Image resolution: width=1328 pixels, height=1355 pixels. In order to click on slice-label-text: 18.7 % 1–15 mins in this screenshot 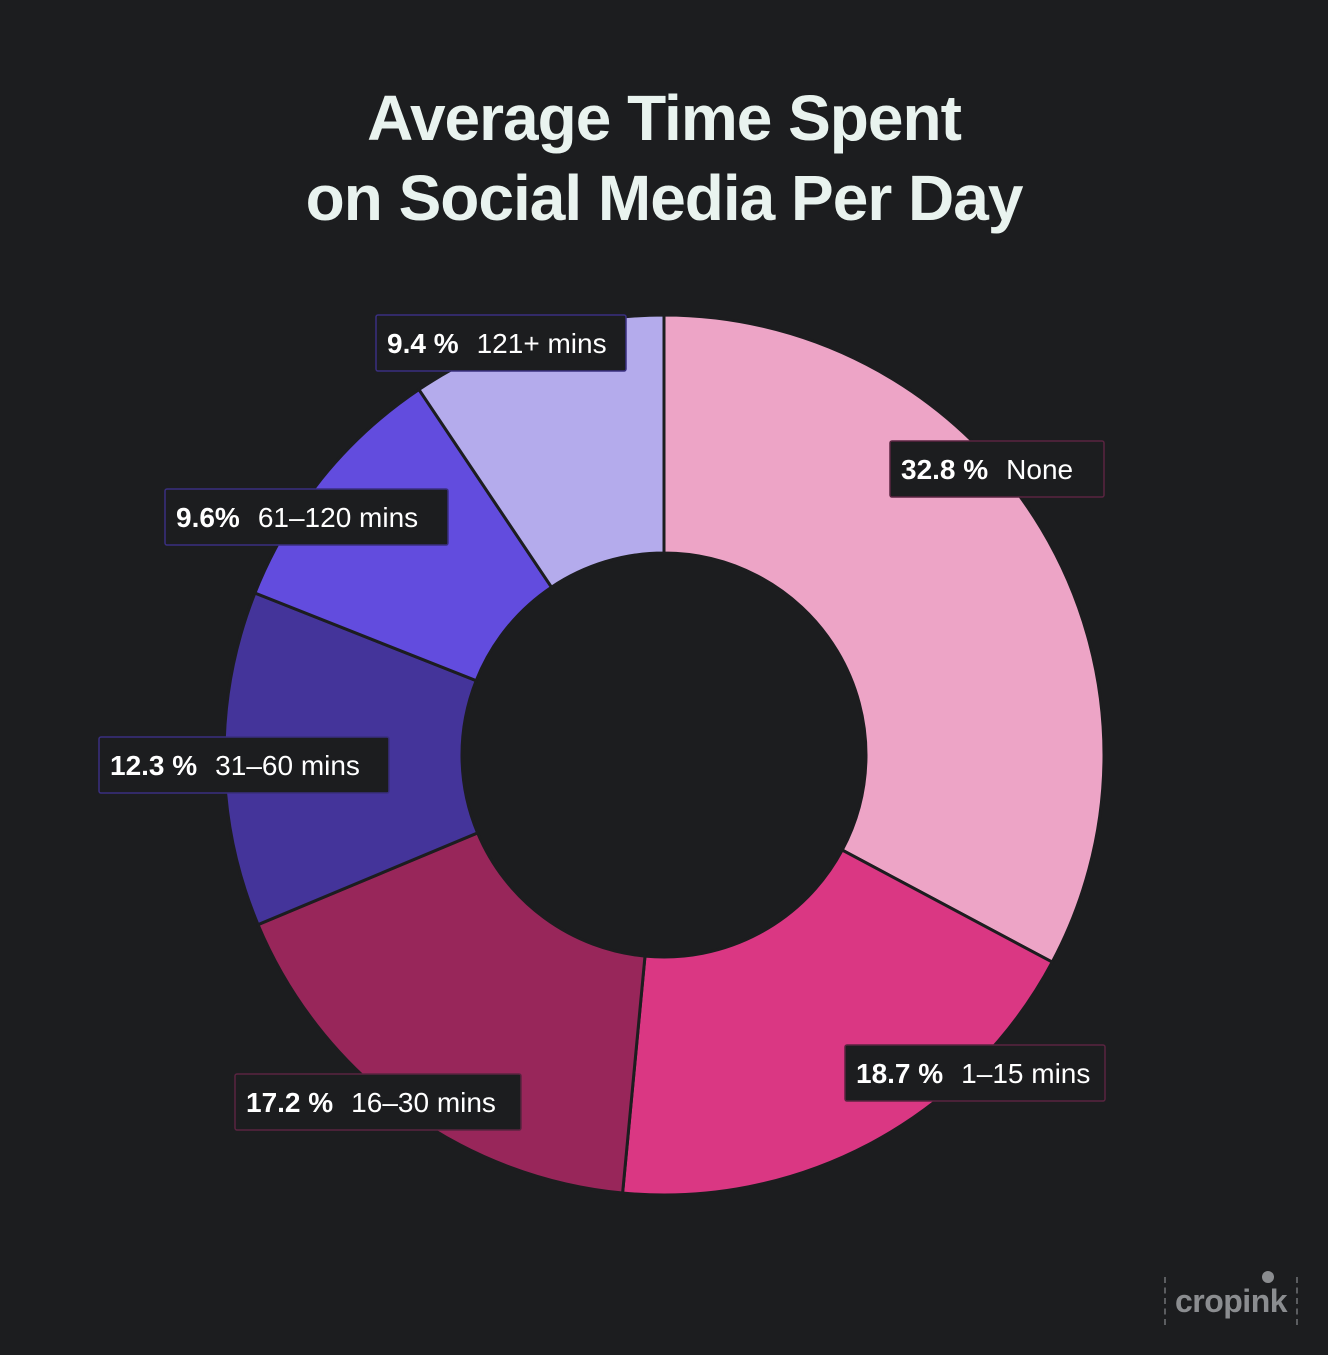, I will do `click(973, 1073)`.